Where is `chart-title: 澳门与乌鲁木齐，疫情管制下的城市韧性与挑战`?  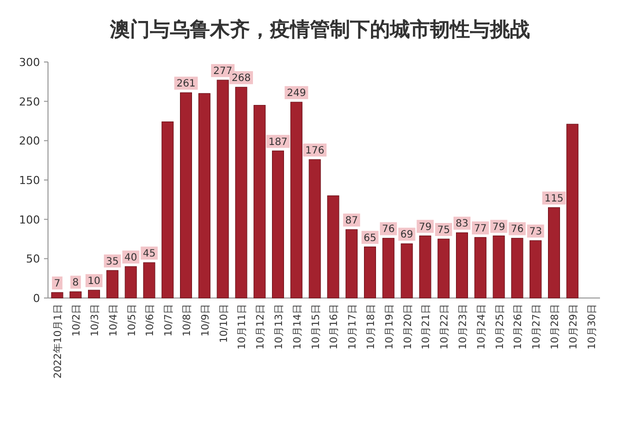
chart-title: 澳门与乌鲁木齐，疫情管制下的城市韧性与挑战 is located at coordinates (319, 29).